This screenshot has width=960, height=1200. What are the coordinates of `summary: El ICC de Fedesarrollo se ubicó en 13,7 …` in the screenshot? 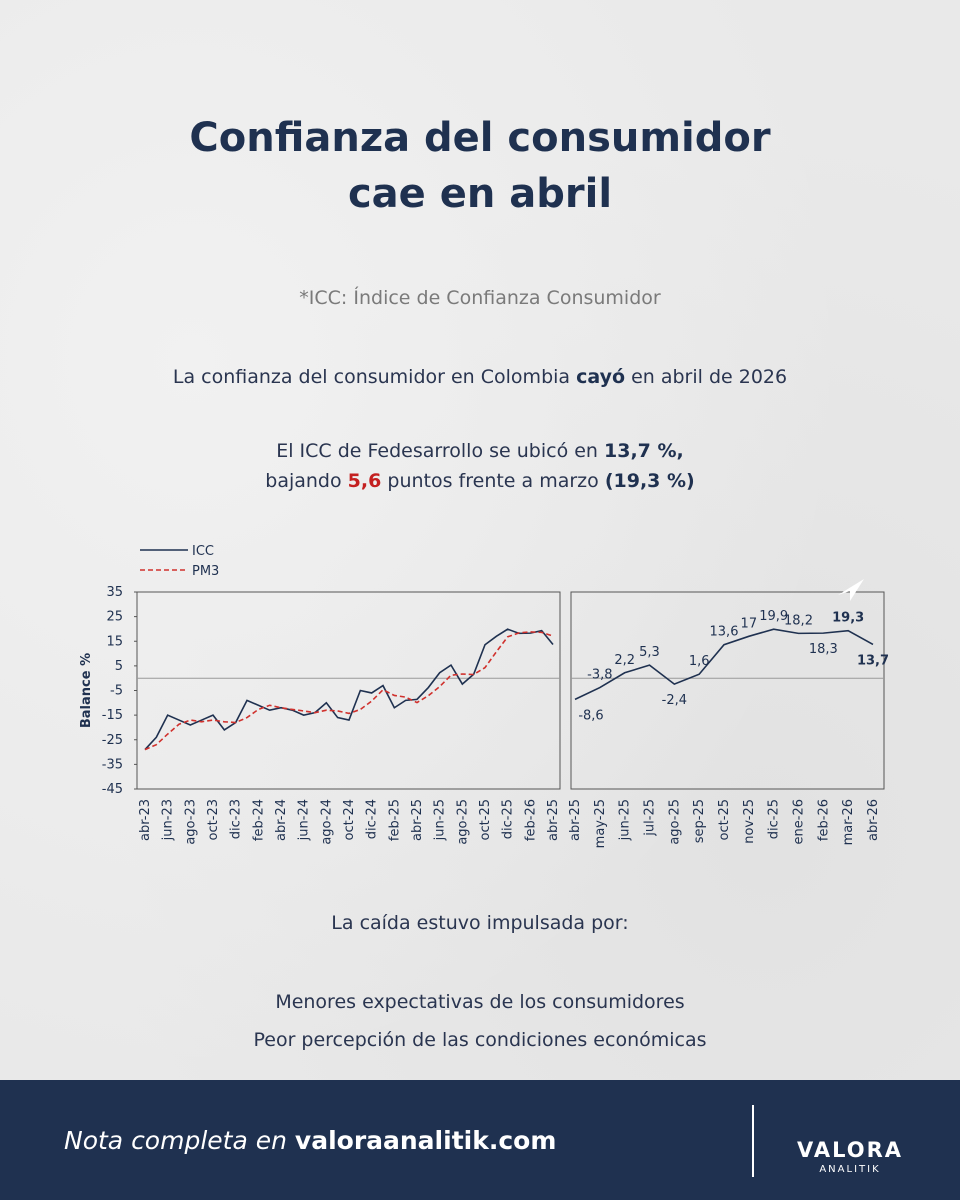 It's located at (480, 466).